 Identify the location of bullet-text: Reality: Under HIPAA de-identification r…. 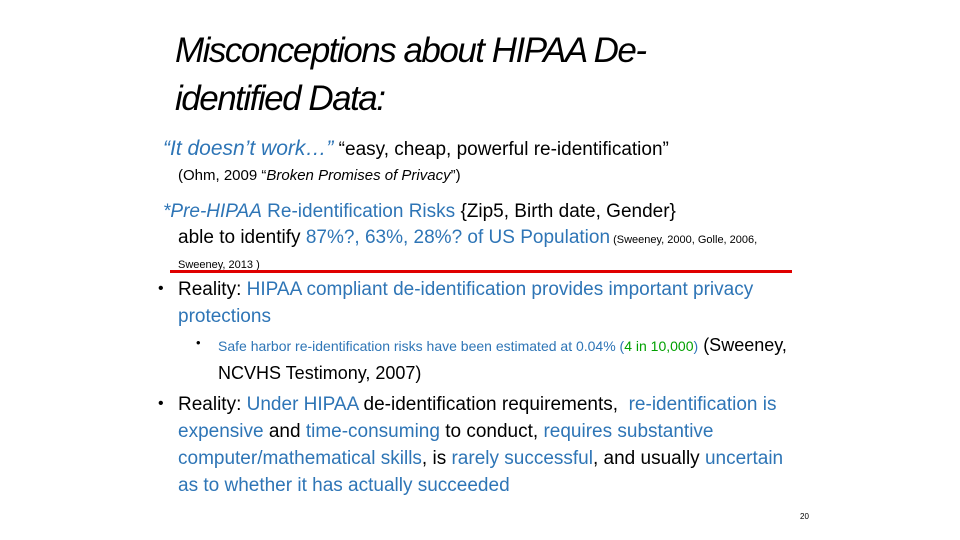
(483, 446).